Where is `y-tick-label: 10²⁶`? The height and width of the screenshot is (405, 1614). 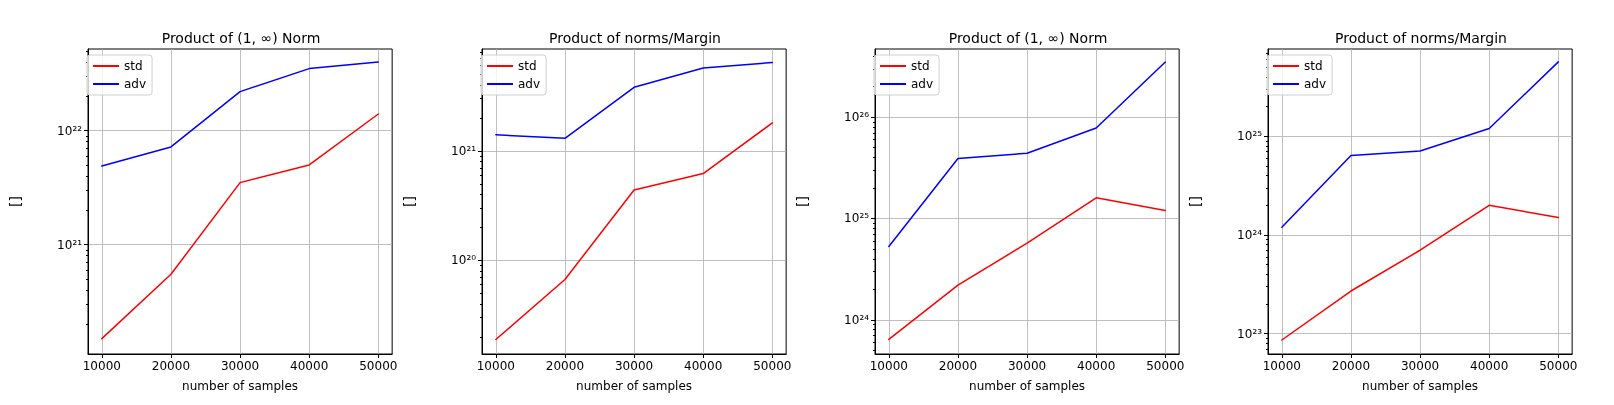 y-tick-label: 10²⁶ is located at coordinates (857, 117).